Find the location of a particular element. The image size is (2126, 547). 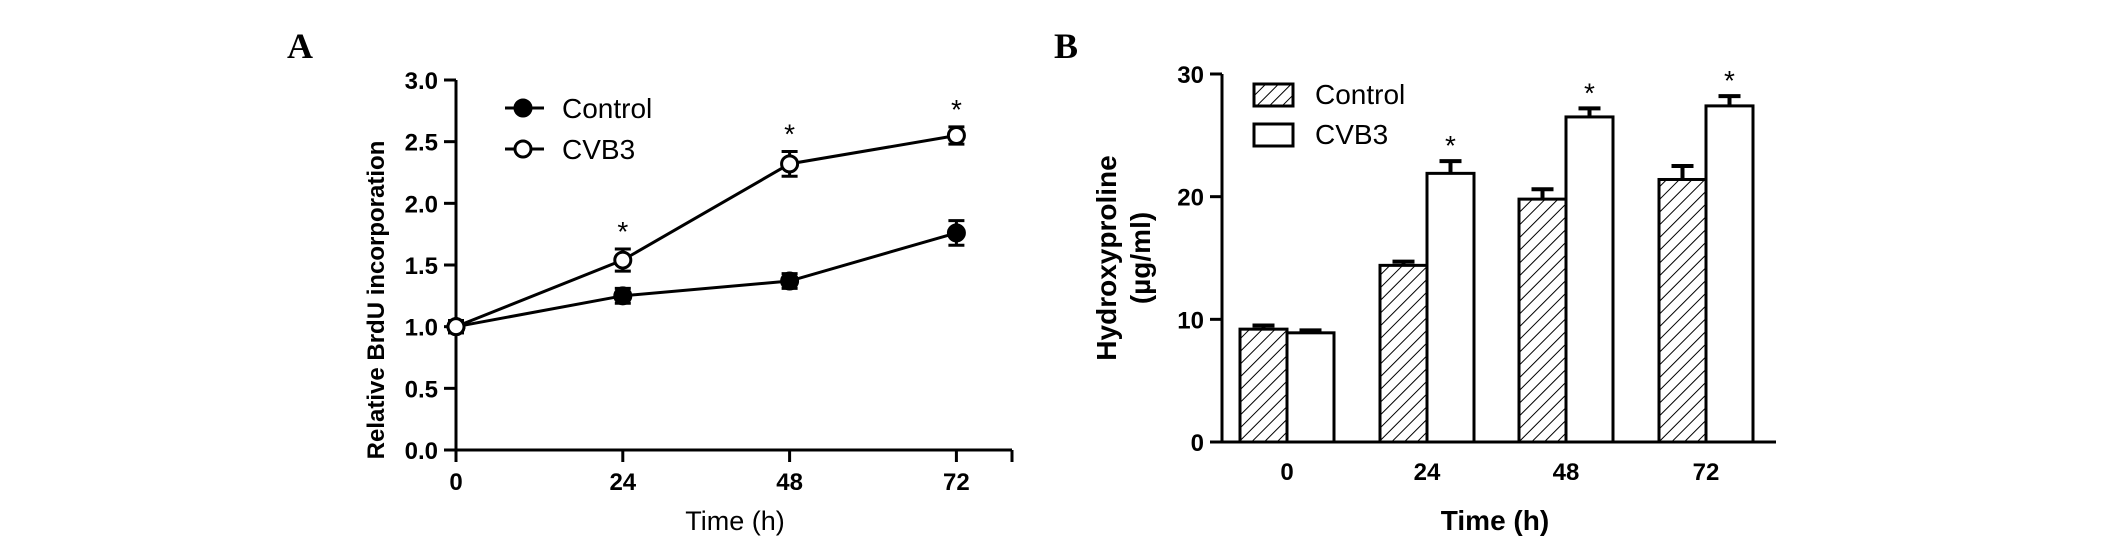

panel-a-label: A is located at coordinates (300, 46).